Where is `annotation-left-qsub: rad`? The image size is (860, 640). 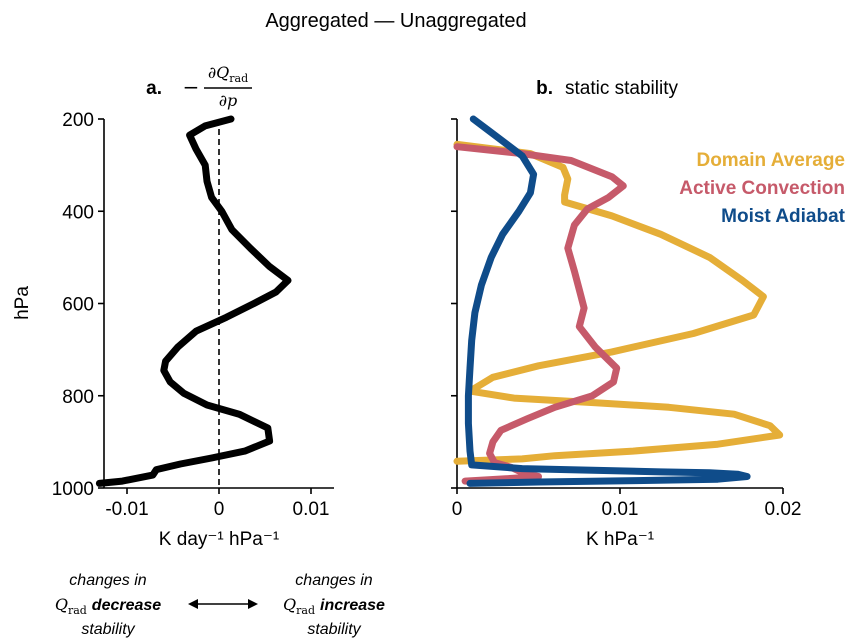 annotation-left-qsub: rad is located at coordinates (77, 610).